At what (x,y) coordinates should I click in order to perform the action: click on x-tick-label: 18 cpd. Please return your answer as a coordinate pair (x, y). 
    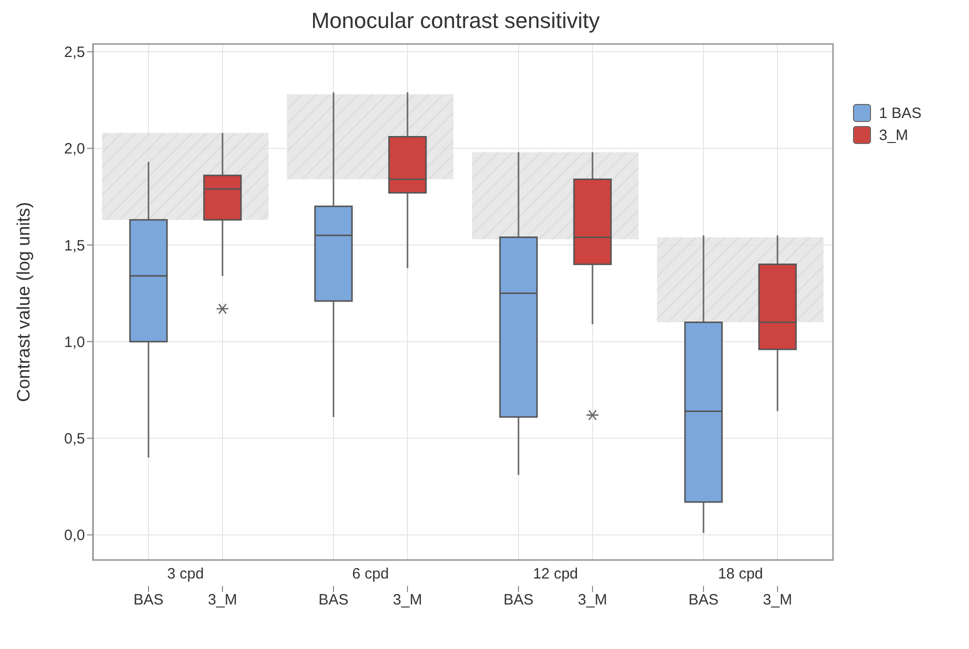
    Looking at the image, I should click on (741, 574).